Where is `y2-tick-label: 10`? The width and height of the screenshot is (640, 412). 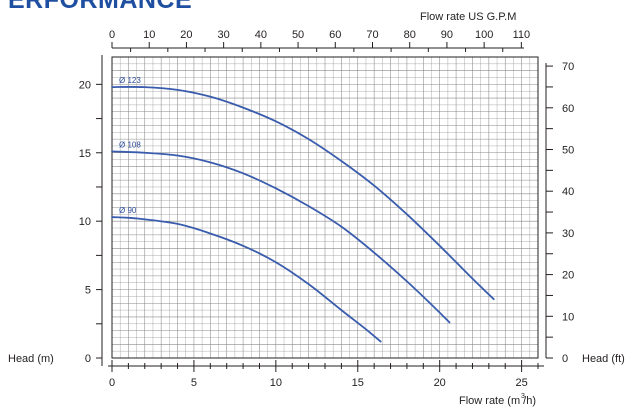
y2-tick-label: 10 is located at coordinates (568, 317).